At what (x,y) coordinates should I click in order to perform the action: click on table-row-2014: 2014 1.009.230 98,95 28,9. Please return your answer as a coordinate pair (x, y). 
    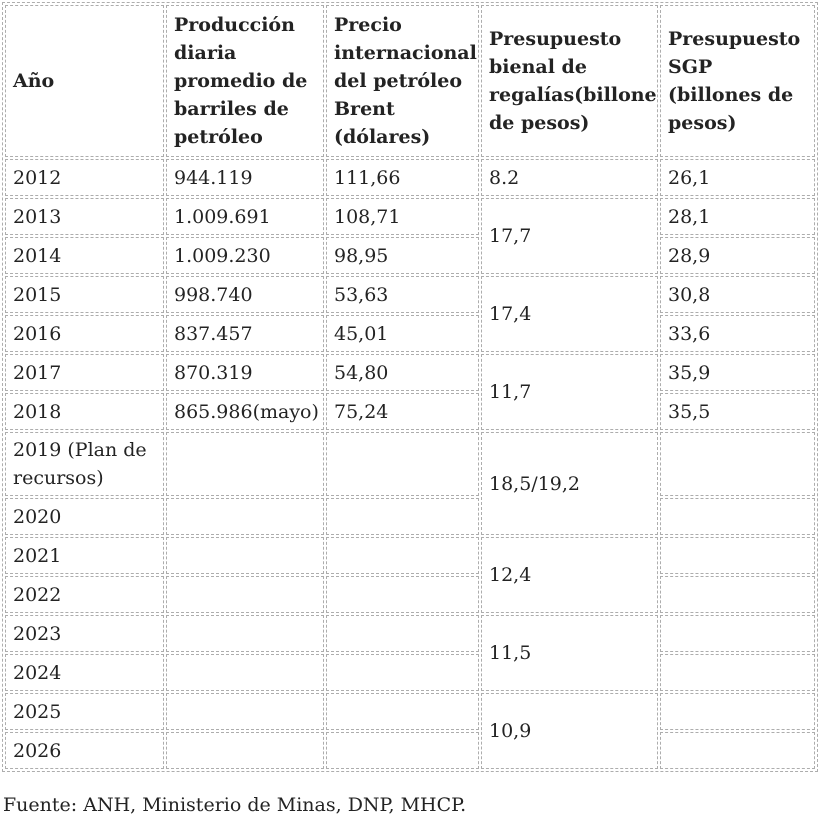
    Looking at the image, I should click on (410, 255).